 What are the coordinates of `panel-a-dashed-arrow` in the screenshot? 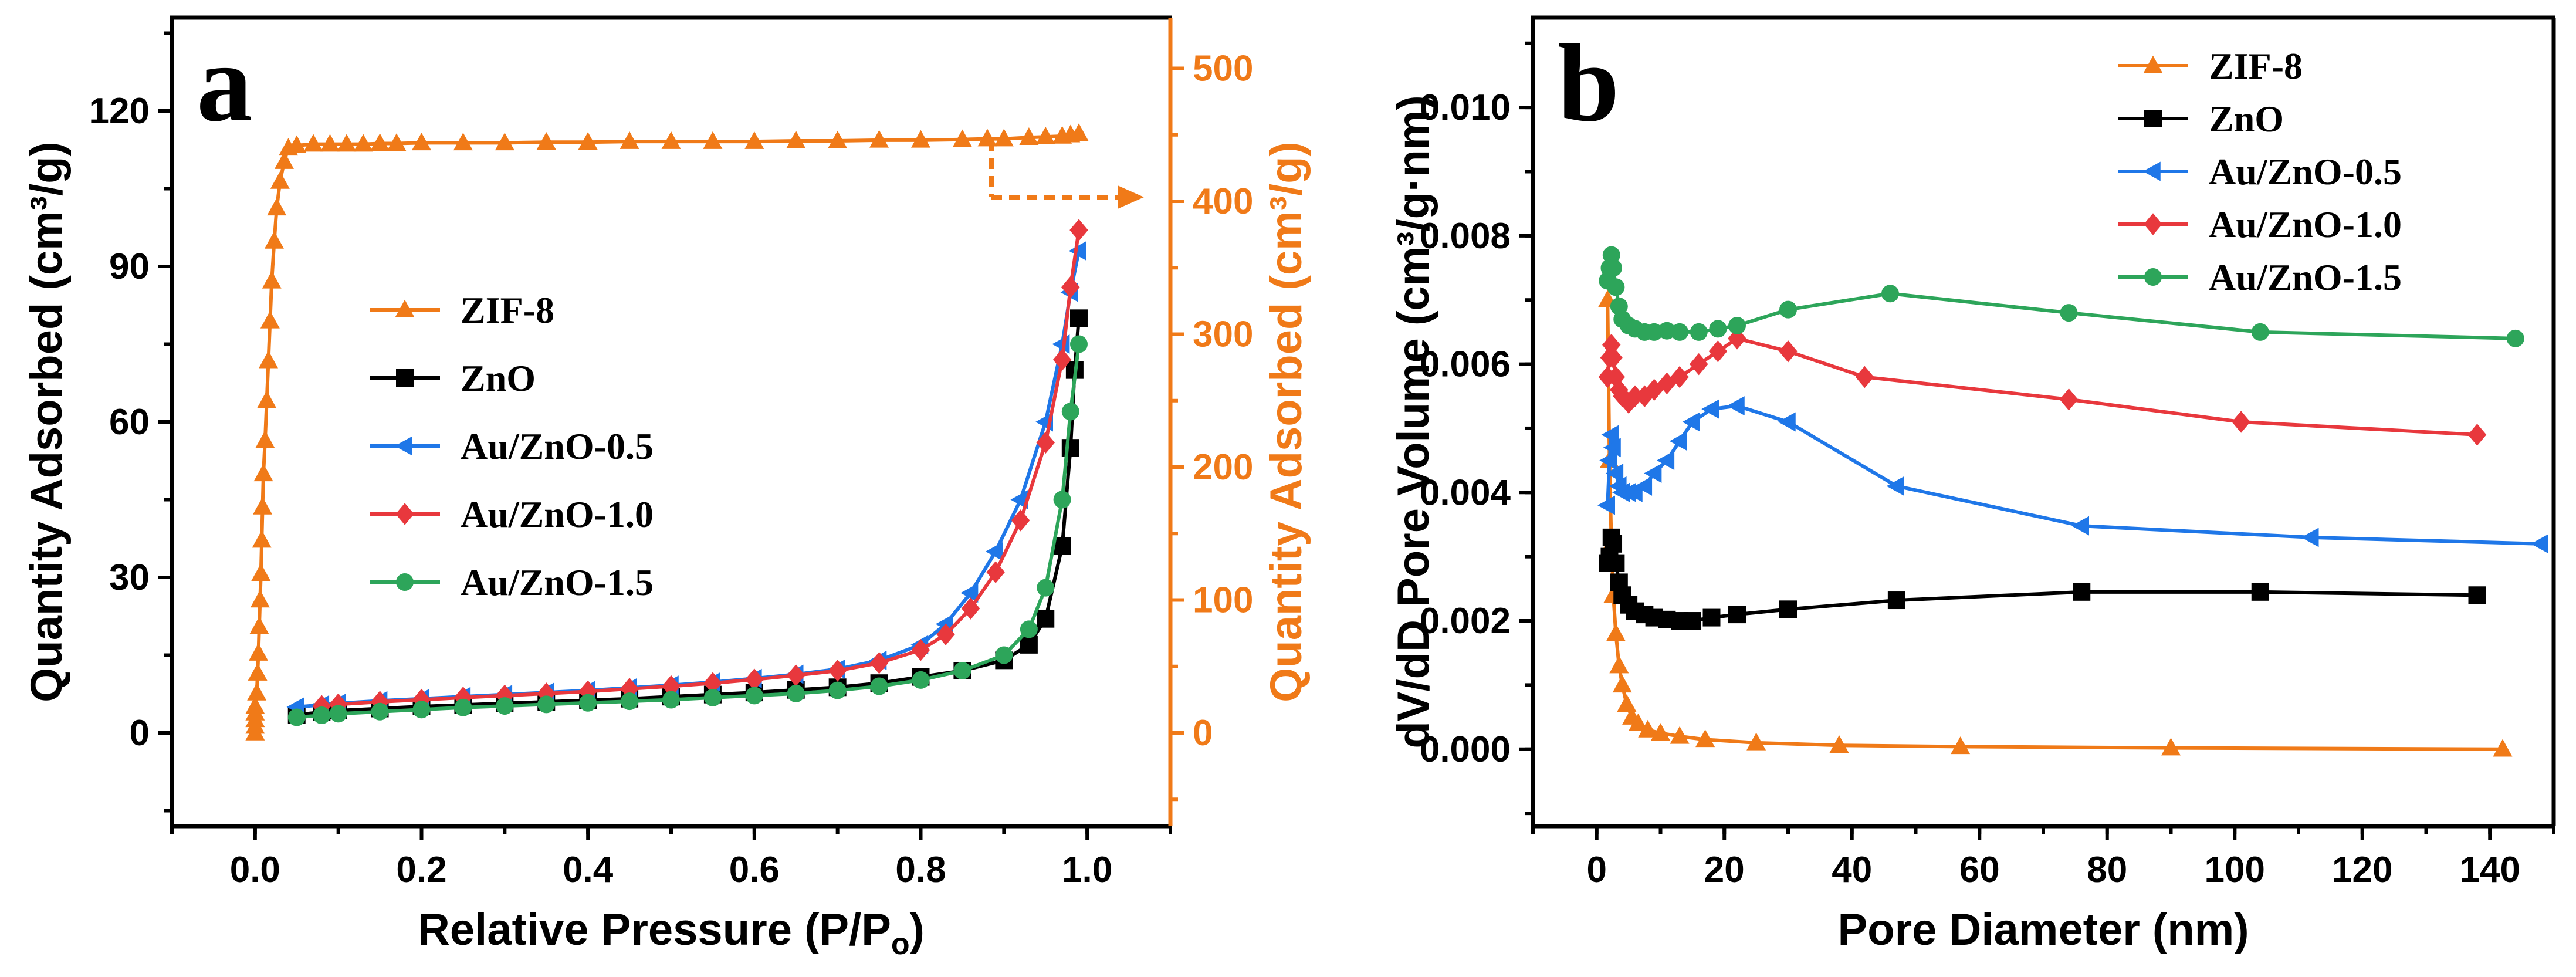 It's located at (1066, 175).